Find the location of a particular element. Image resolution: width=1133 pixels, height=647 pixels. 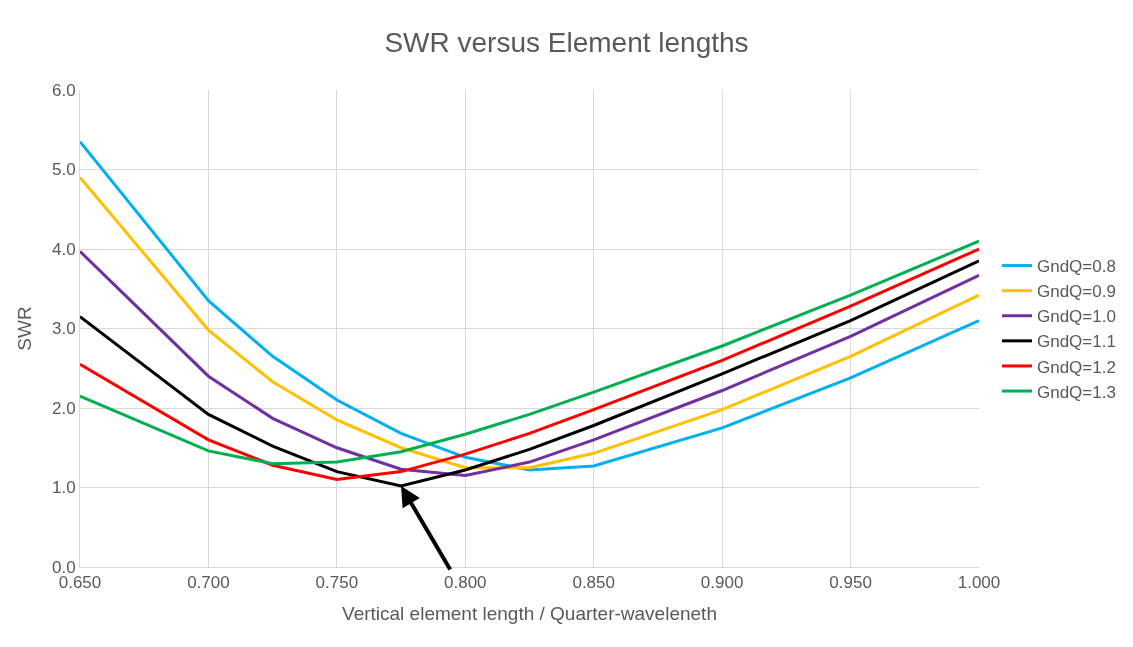

y-tick-label: 6.0 is located at coordinates (63, 90).